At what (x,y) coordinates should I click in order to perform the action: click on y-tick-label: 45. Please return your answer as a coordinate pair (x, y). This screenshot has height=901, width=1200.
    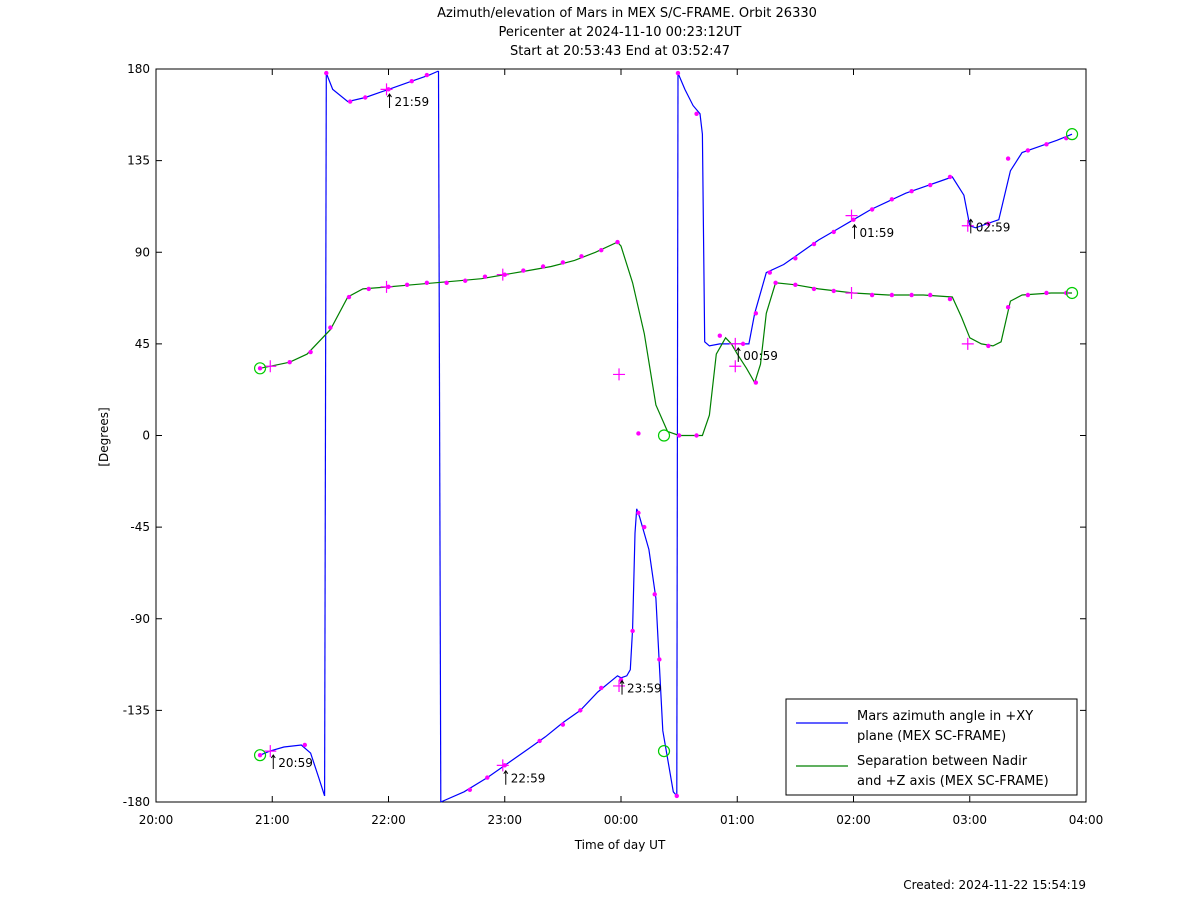
    Looking at the image, I should click on (142, 344).